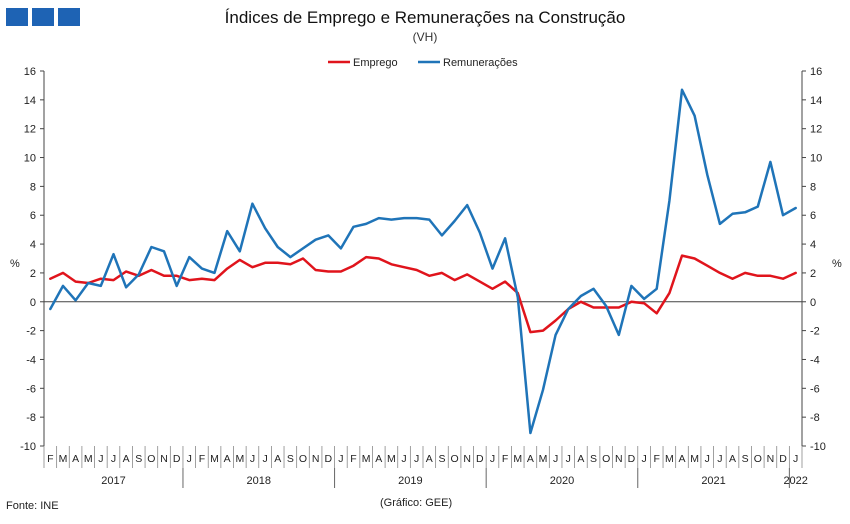 This screenshot has width=850, height=524. I want to click on left-y-tick-label: 4, so click(33, 245).